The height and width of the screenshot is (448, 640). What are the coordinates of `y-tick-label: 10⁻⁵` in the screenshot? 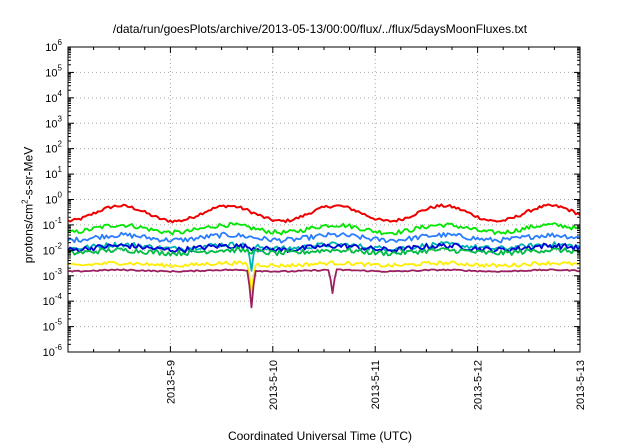 It's located at (53, 326).